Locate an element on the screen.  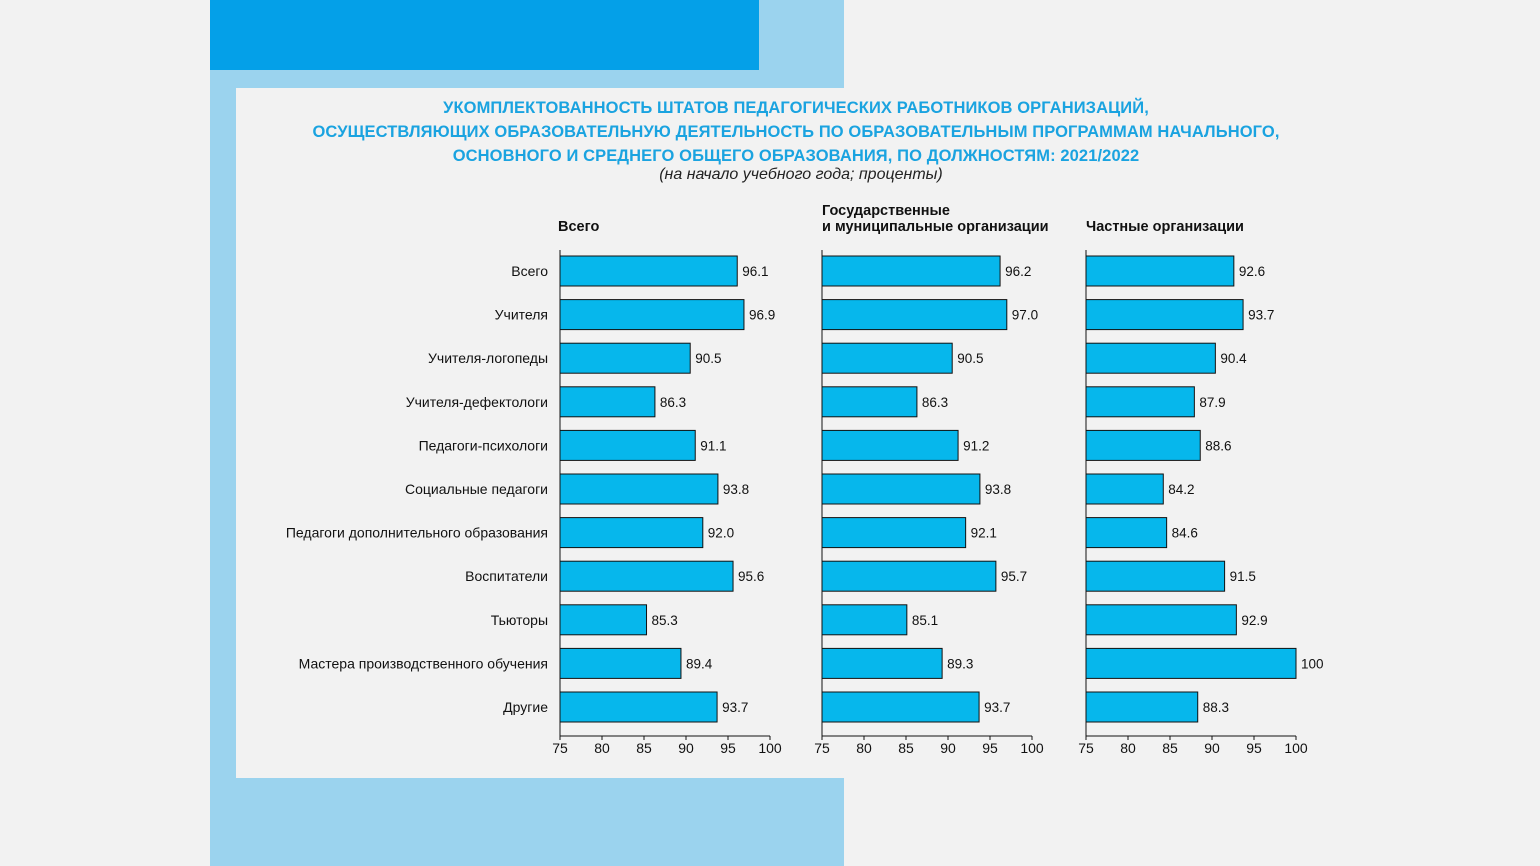
background-dark-blue-band is located at coordinates (484, 35).